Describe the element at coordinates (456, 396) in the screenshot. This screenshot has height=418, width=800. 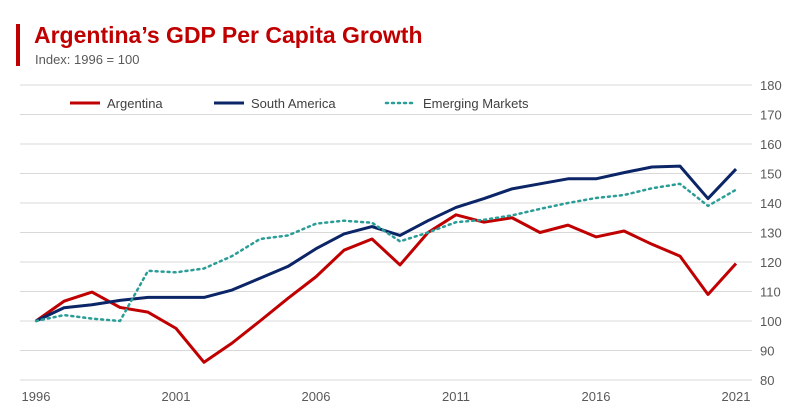
I see `x-tick-label: 2011` at that location.